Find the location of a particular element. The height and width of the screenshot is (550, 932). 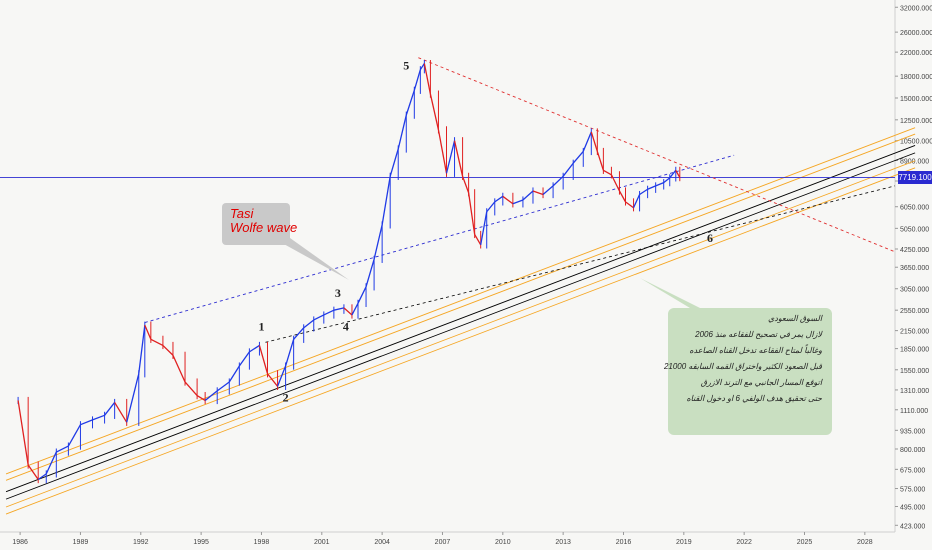

wave-label: 3 is located at coordinates (338, 293).